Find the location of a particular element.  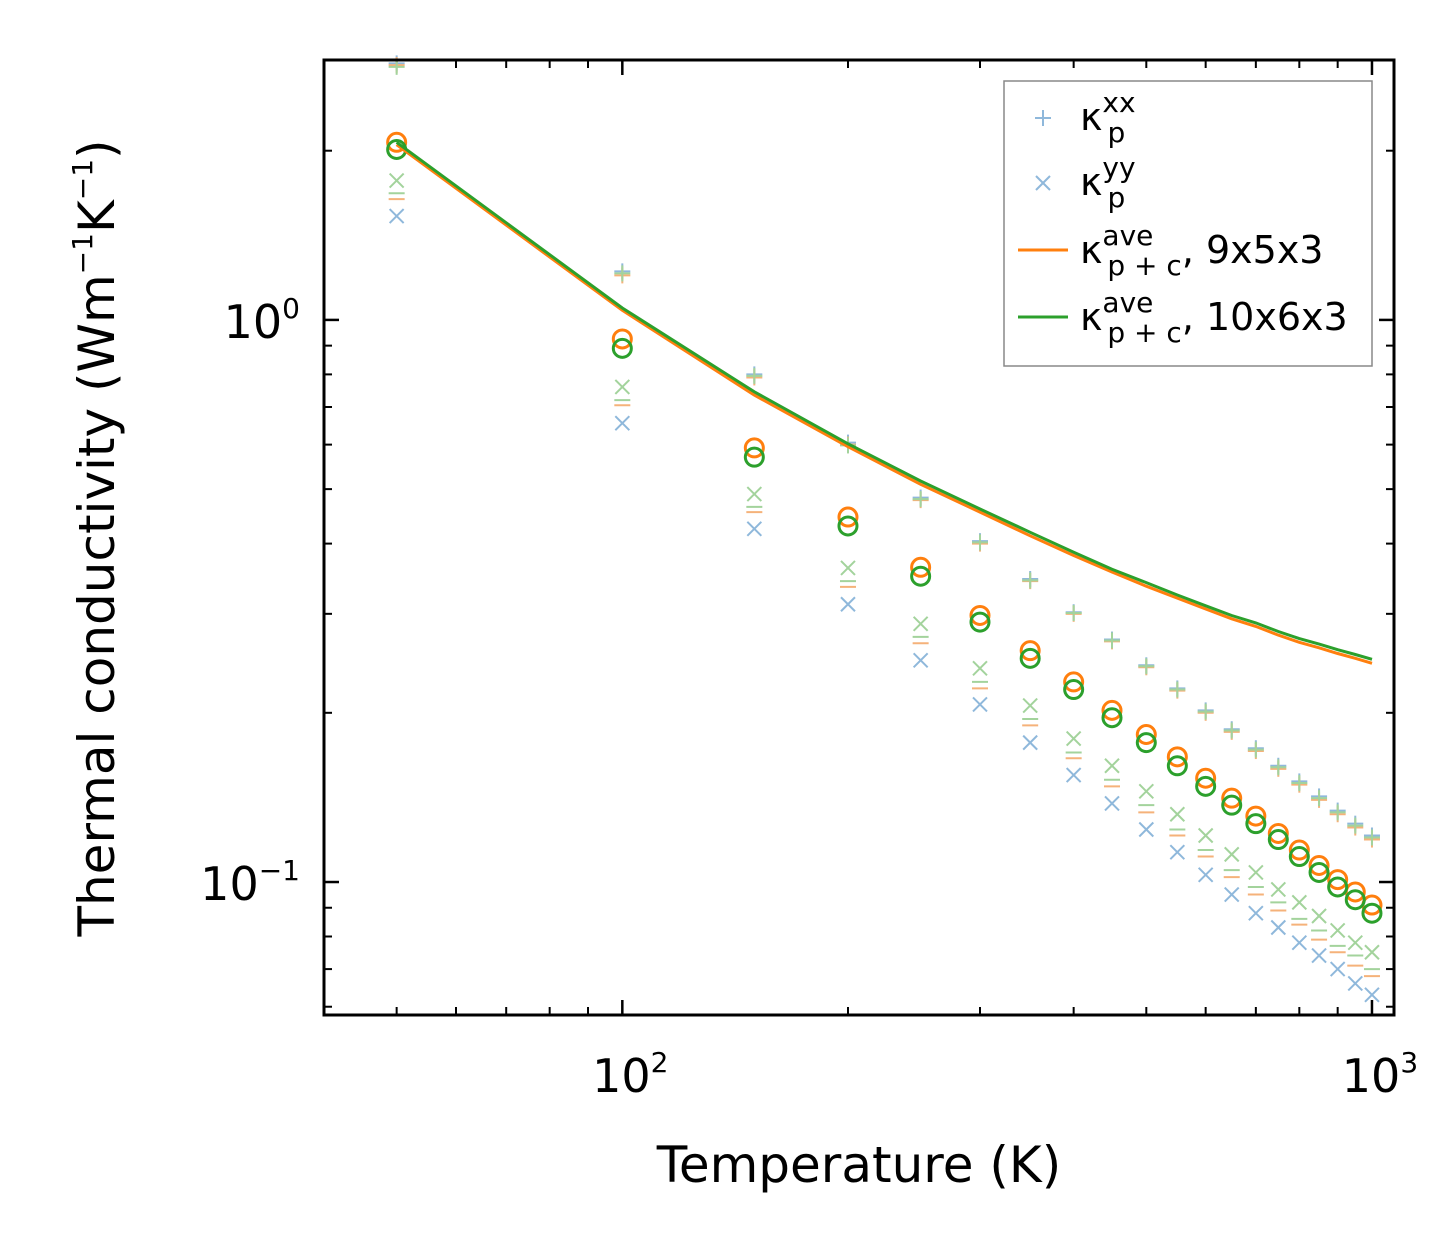

point-5-15-b is located at coordinates (1299, 902).